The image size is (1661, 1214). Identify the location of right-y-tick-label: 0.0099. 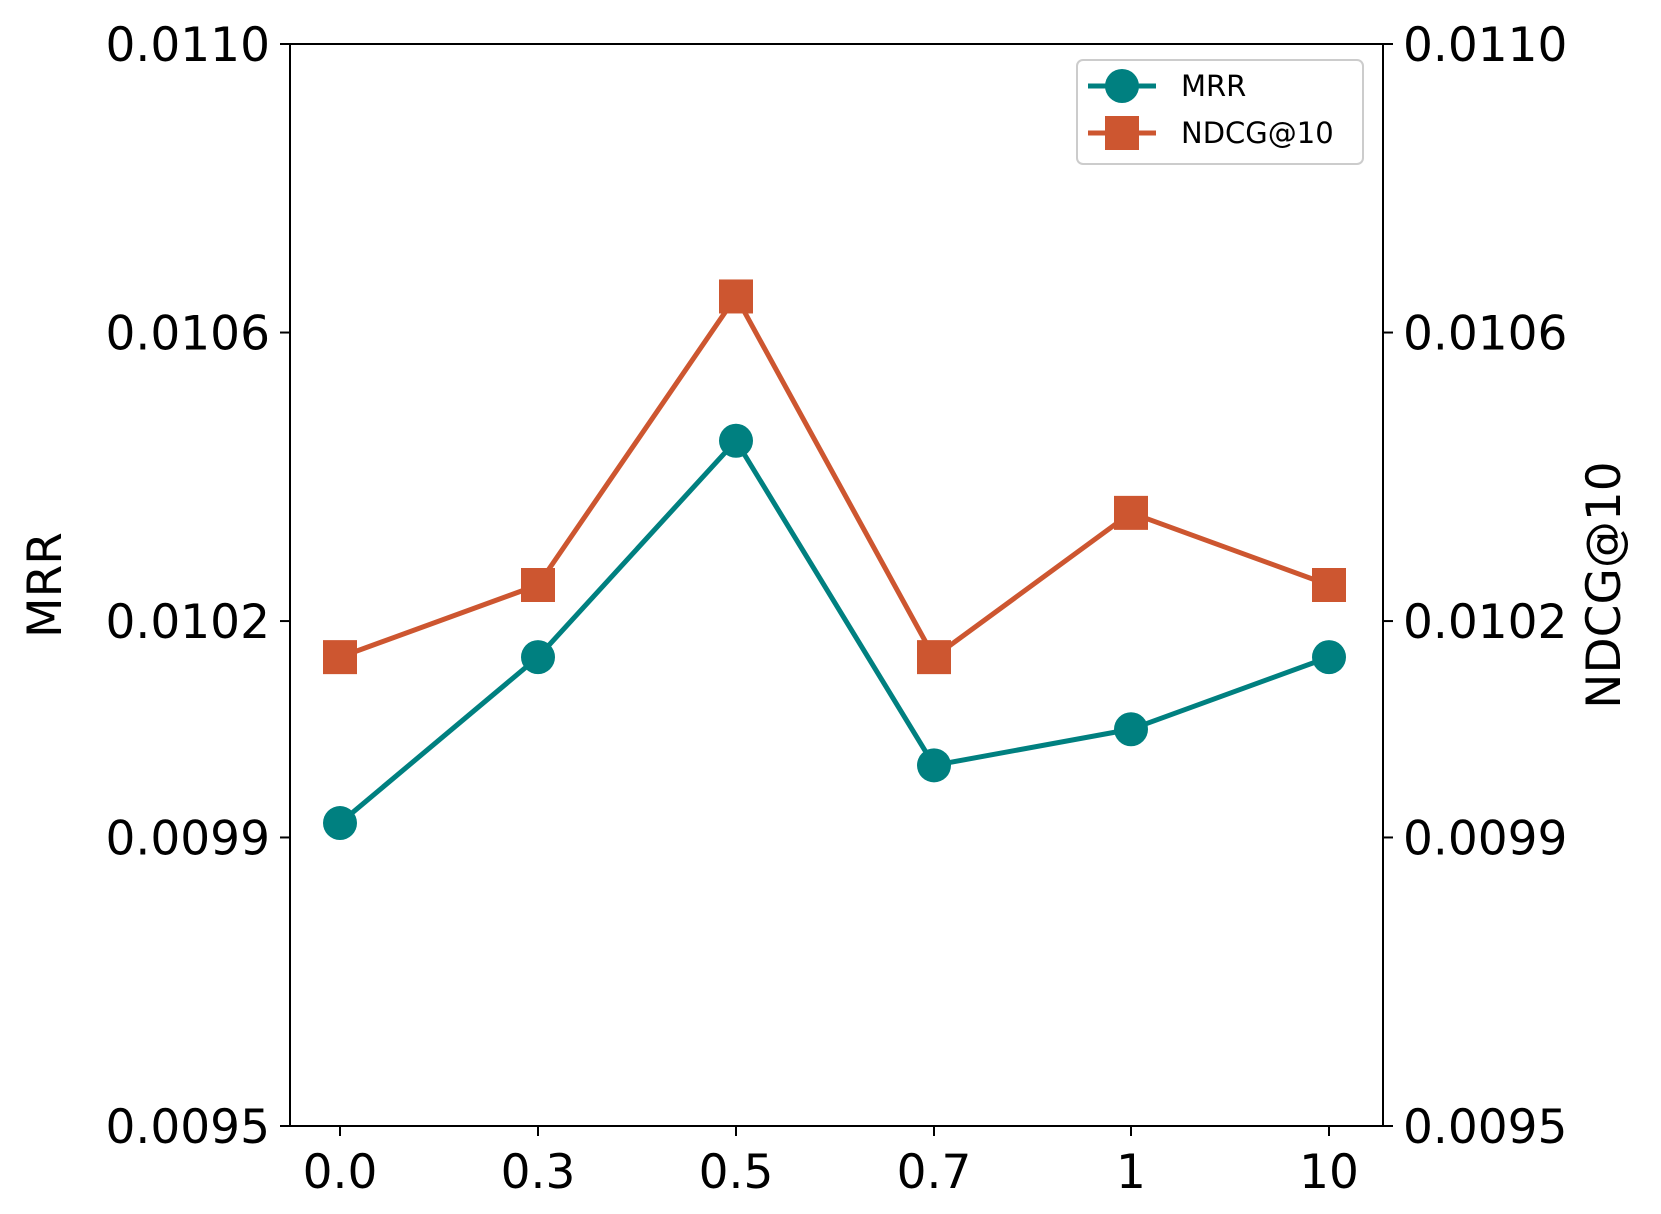
(1485, 838).